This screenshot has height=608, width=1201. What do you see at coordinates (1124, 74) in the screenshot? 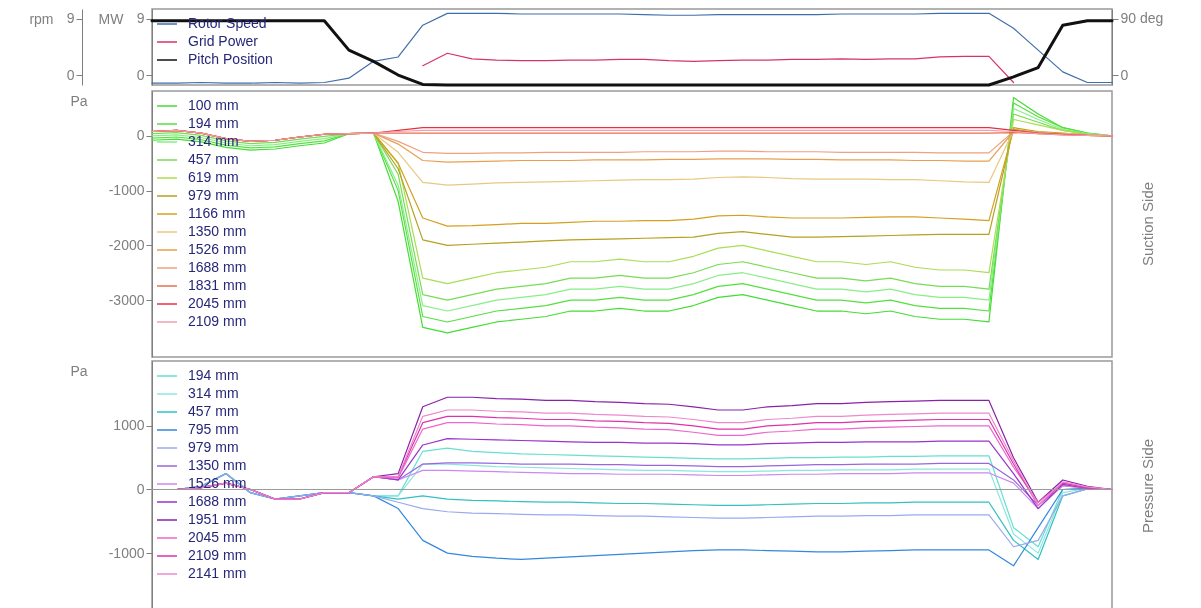
I see `y3-tick-label: 0` at bounding box center [1124, 74].